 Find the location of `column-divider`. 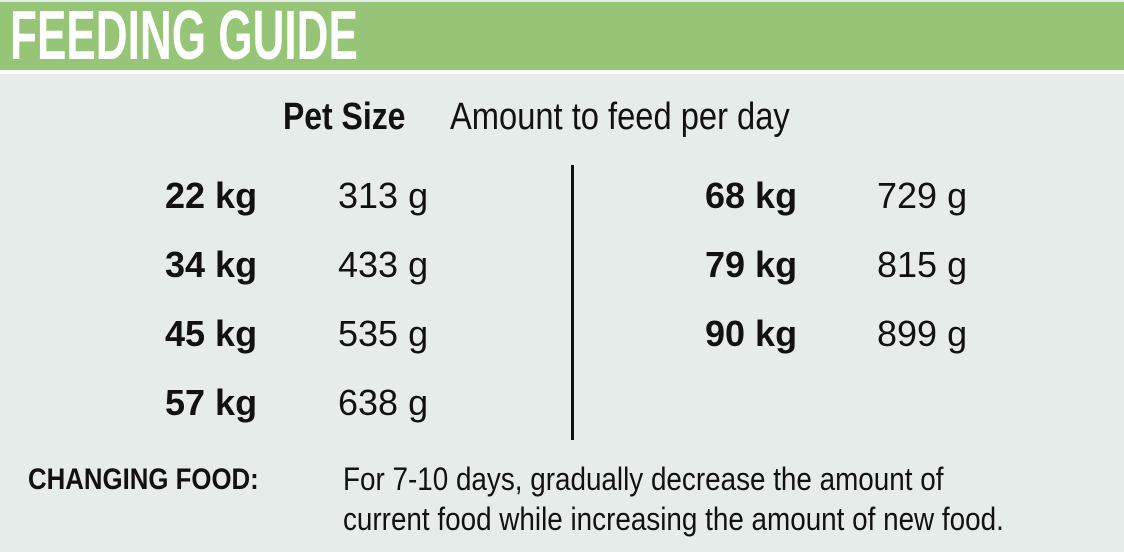

column-divider is located at coordinates (572, 302).